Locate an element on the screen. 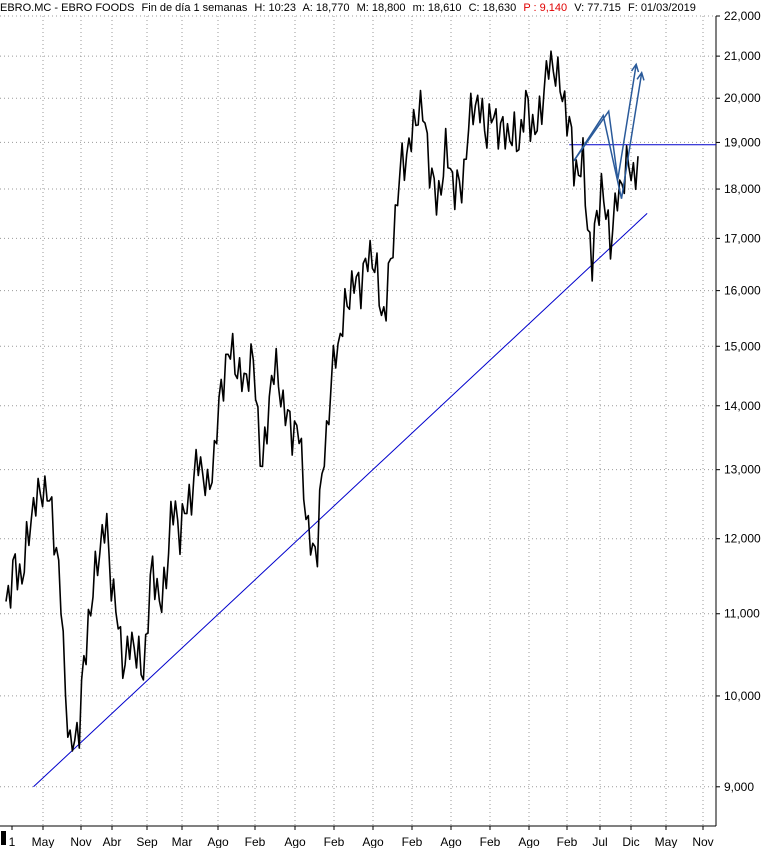 The image size is (777, 853). scroll-left-icon is located at coordinates (3, 838).